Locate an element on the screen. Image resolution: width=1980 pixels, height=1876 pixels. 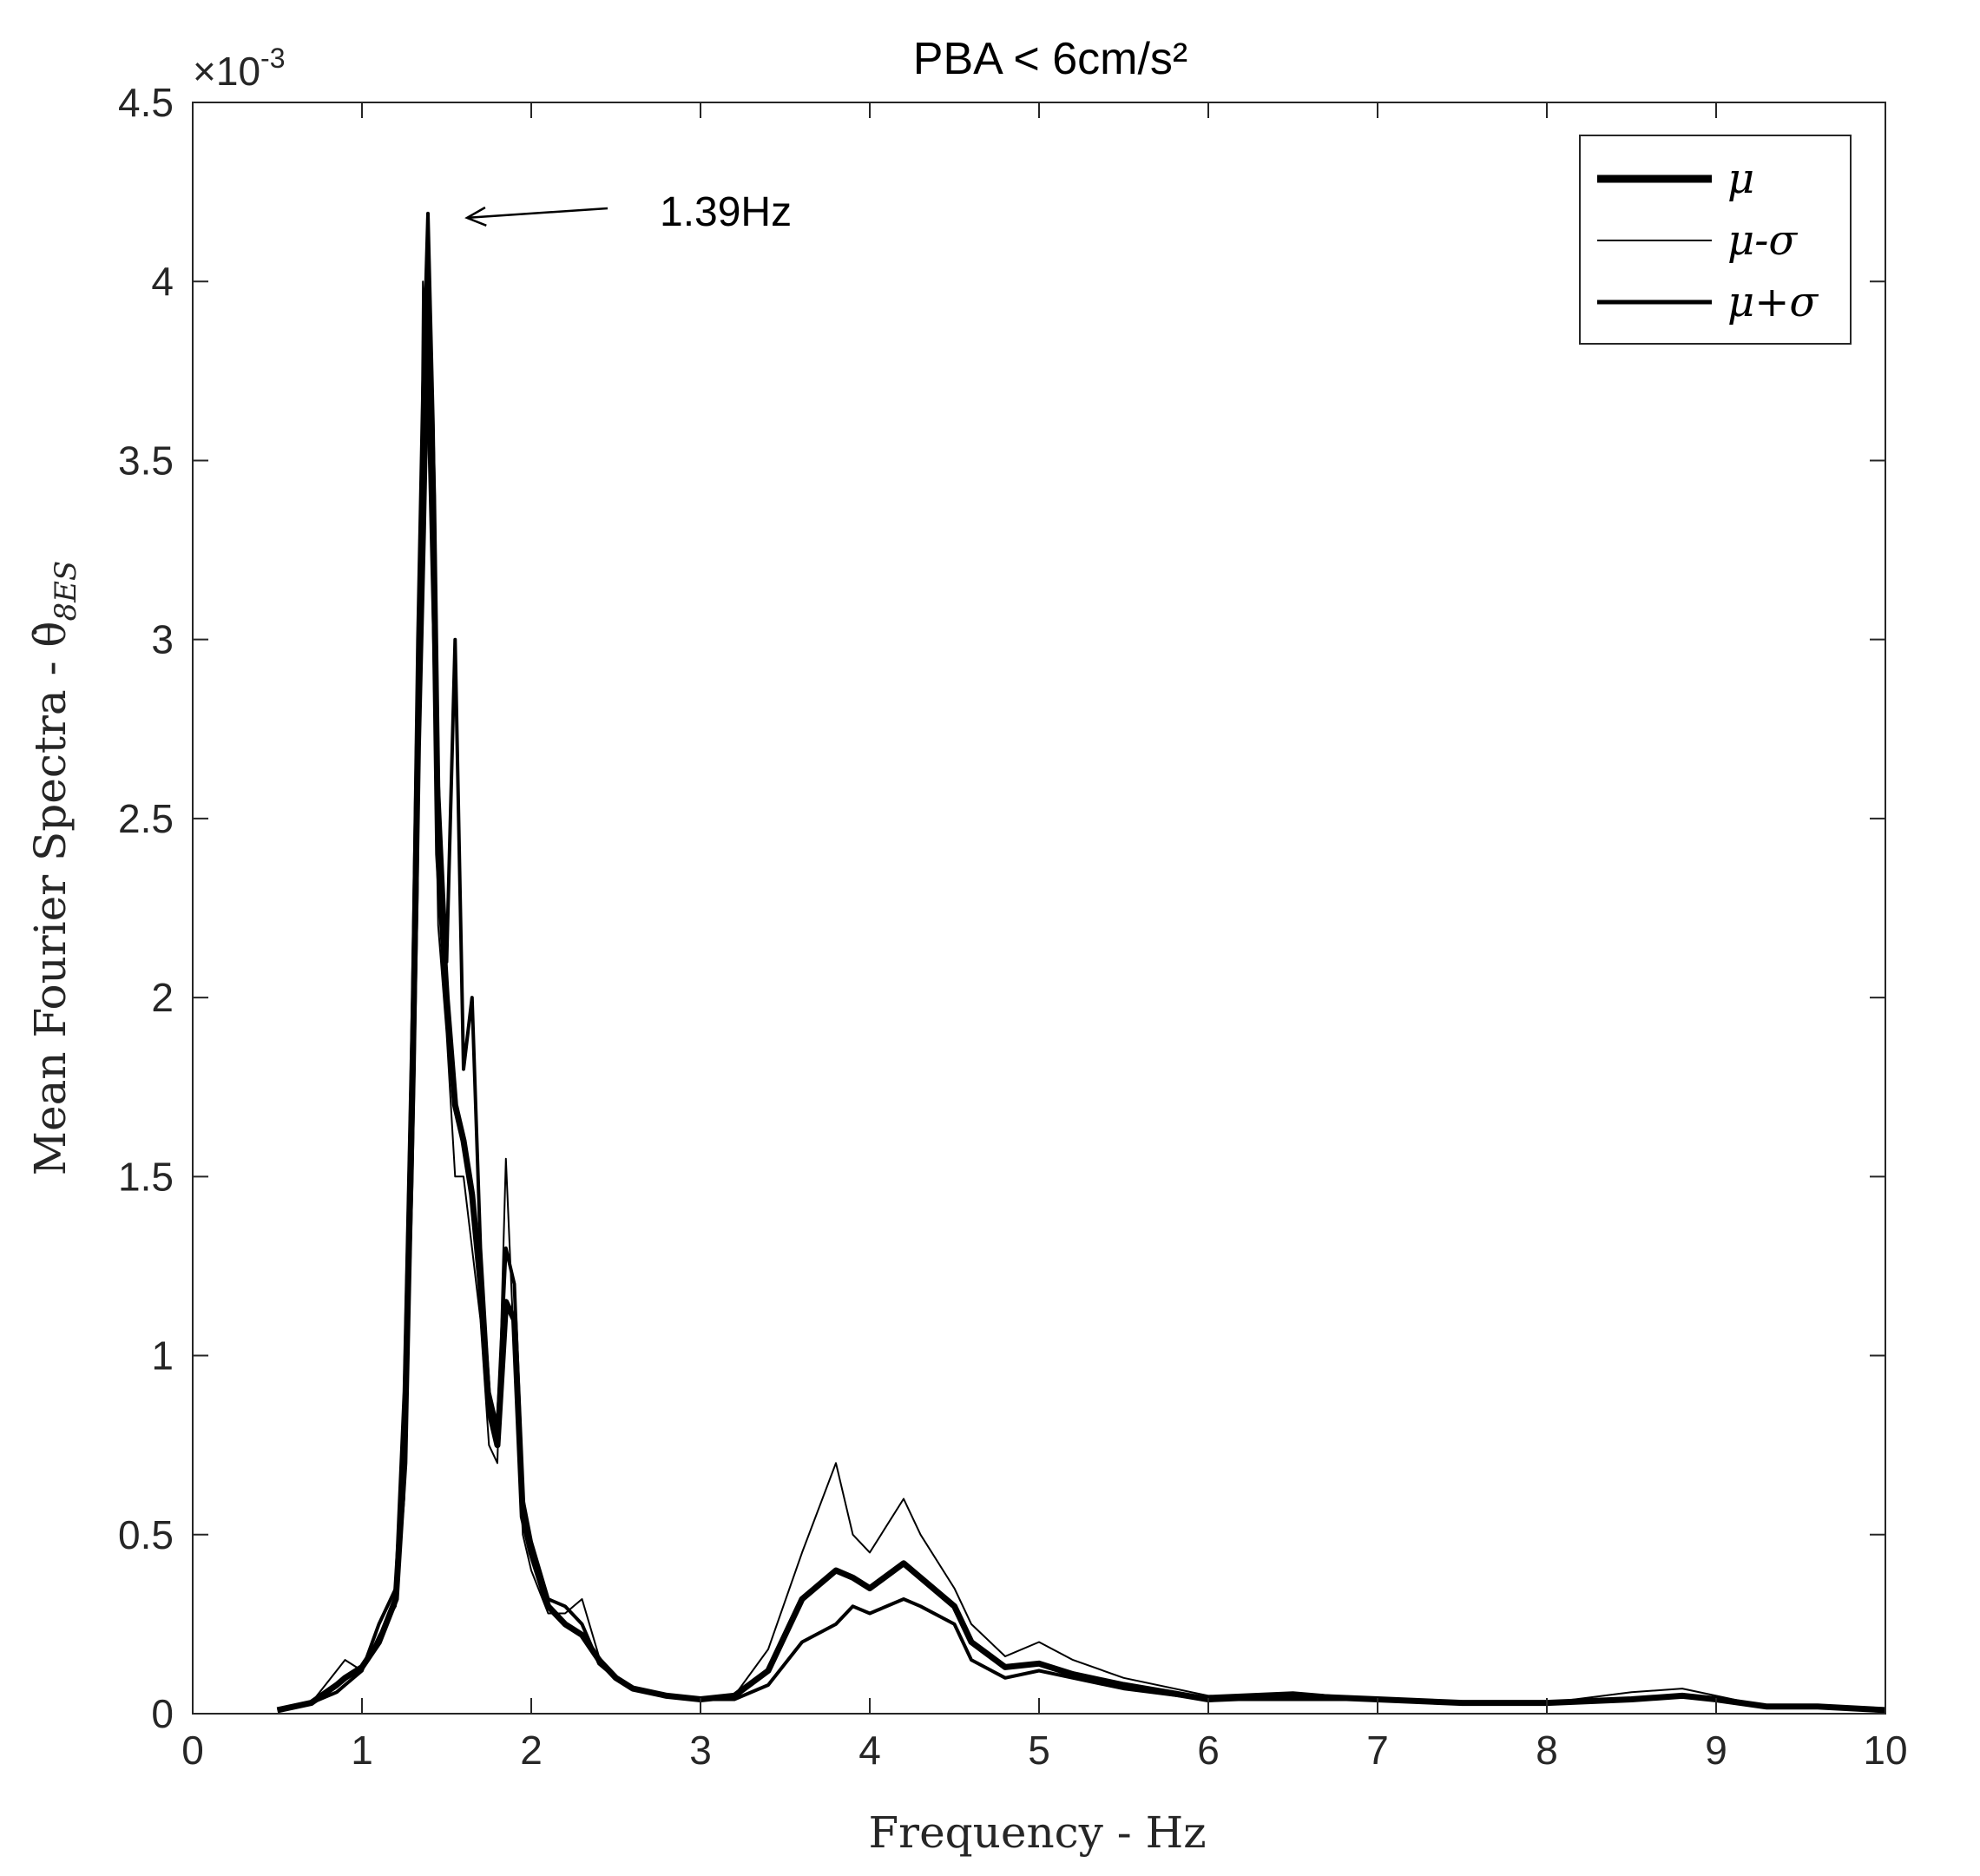
y-axis-multiplier: ×10⁻³ is located at coordinates (239, 68).